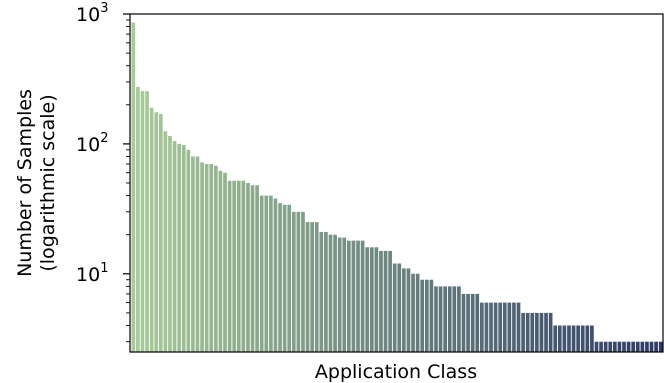  Describe the element at coordinates (48, 182) in the screenshot. I see `y-axis-label-line-2: (logarithmic scale)` at that location.